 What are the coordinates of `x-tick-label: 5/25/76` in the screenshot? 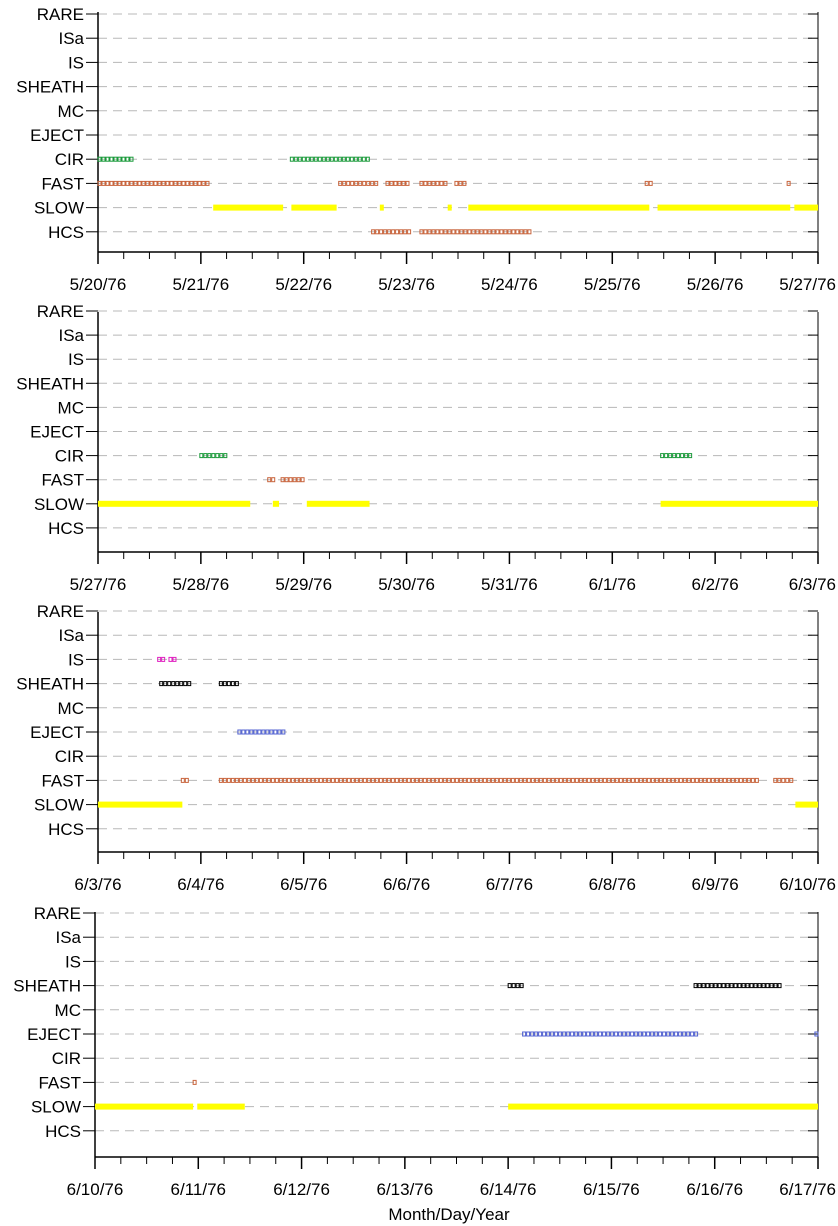 It's located at (612, 284).